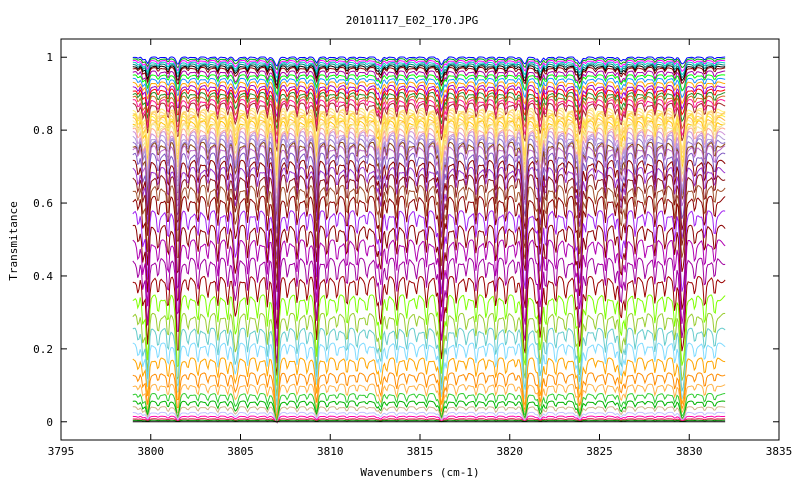  What do you see at coordinates (151, 451) in the screenshot?
I see `x-tick-label-1: 3800` at bounding box center [151, 451].